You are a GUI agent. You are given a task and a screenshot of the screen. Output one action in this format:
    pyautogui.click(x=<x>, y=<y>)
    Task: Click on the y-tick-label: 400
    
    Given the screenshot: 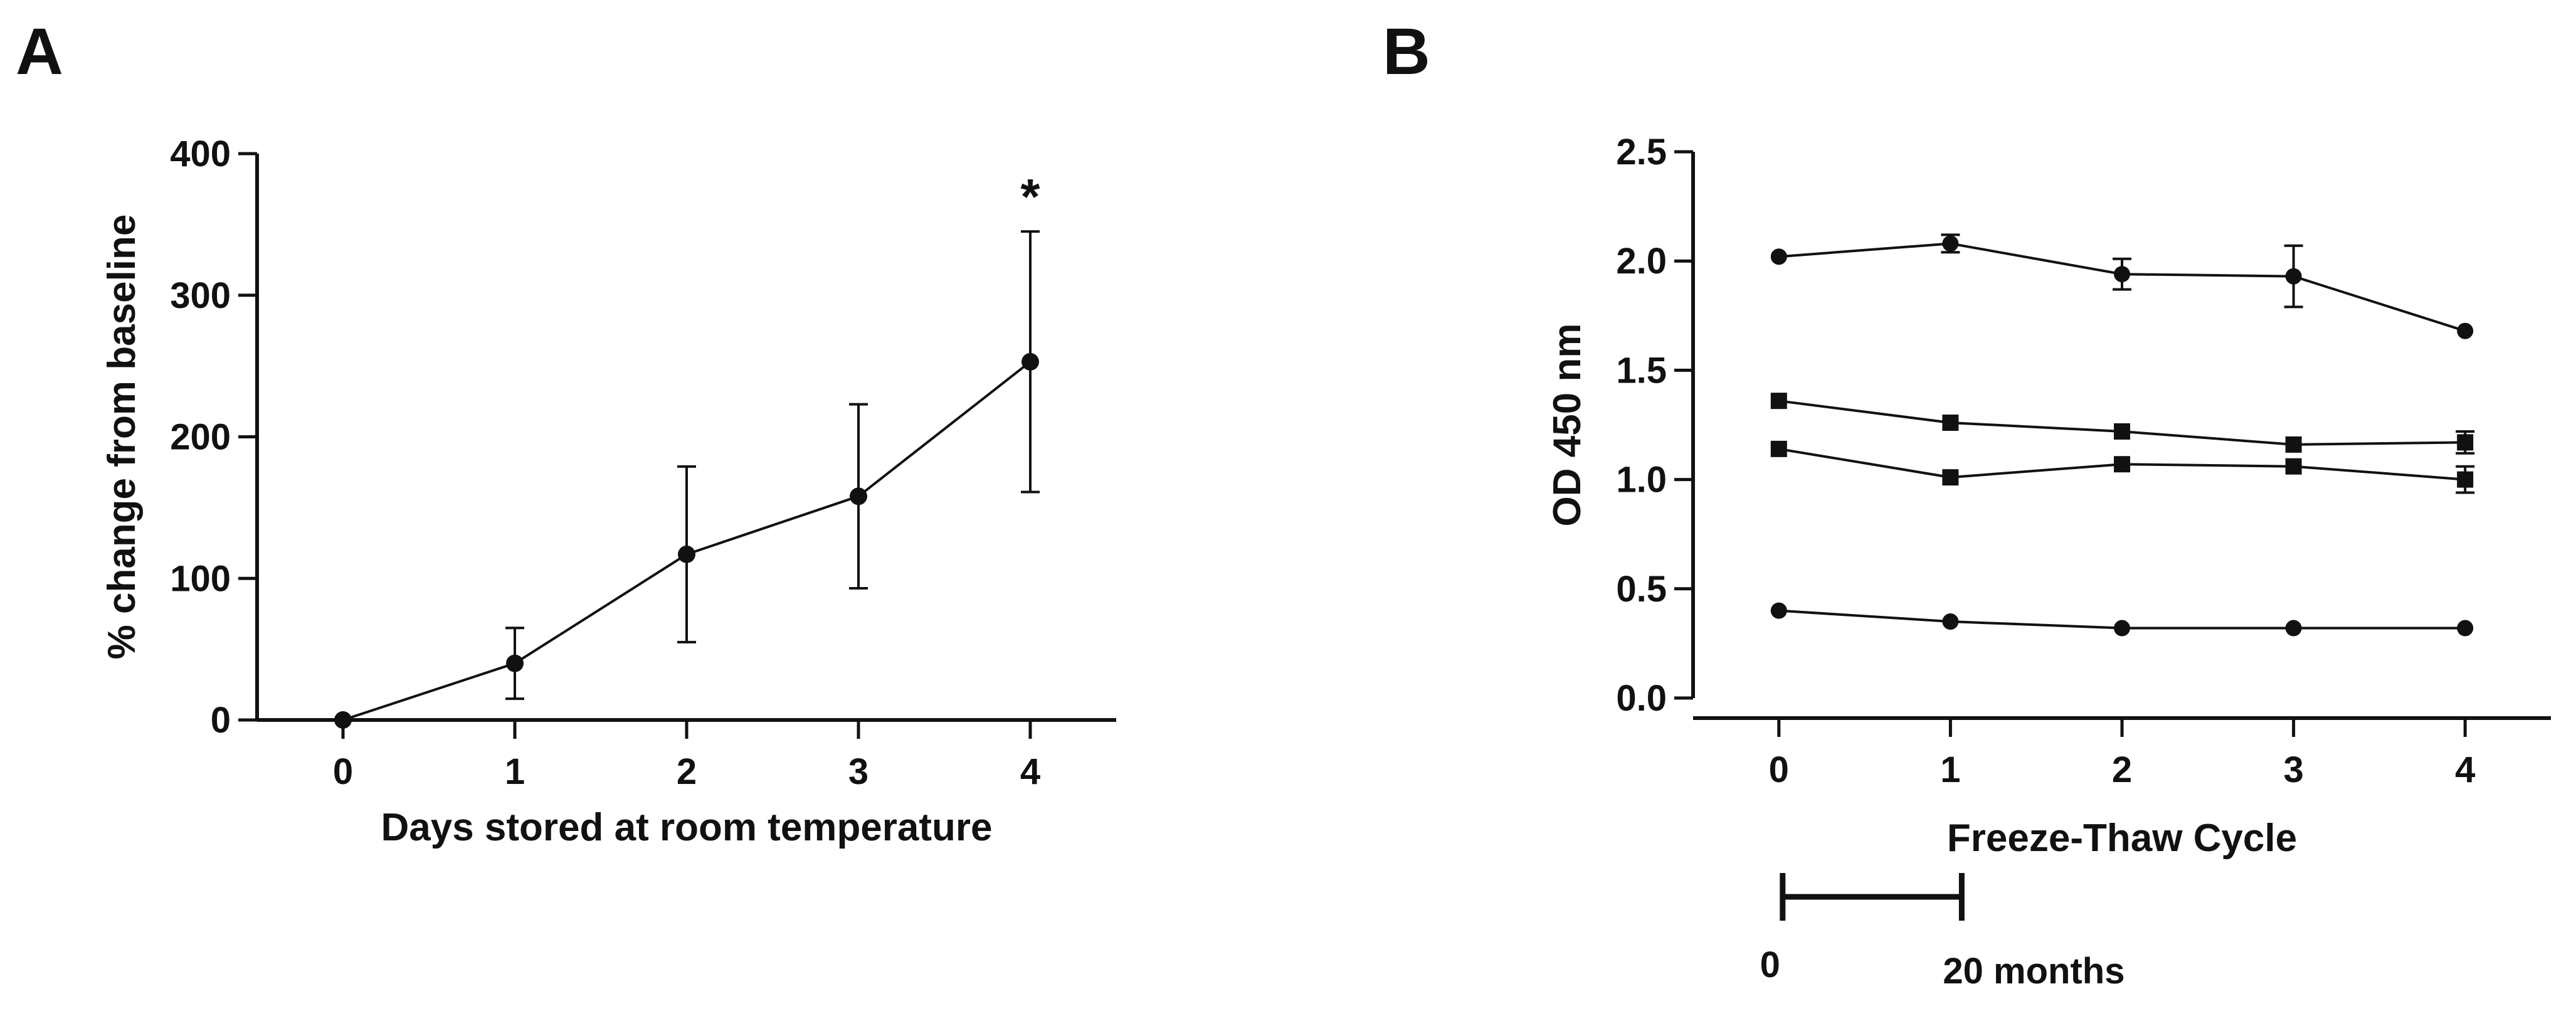 What is the action you would take?
    pyautogui.click(x=201, y=154)
    